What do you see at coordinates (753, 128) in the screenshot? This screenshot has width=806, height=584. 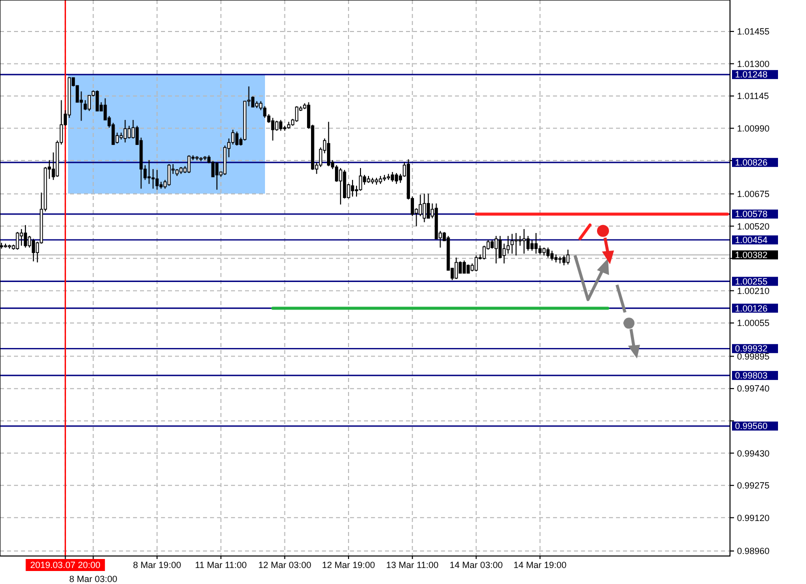 I see `y-tick-label: 1.00990` at bounding box center [753, 128].